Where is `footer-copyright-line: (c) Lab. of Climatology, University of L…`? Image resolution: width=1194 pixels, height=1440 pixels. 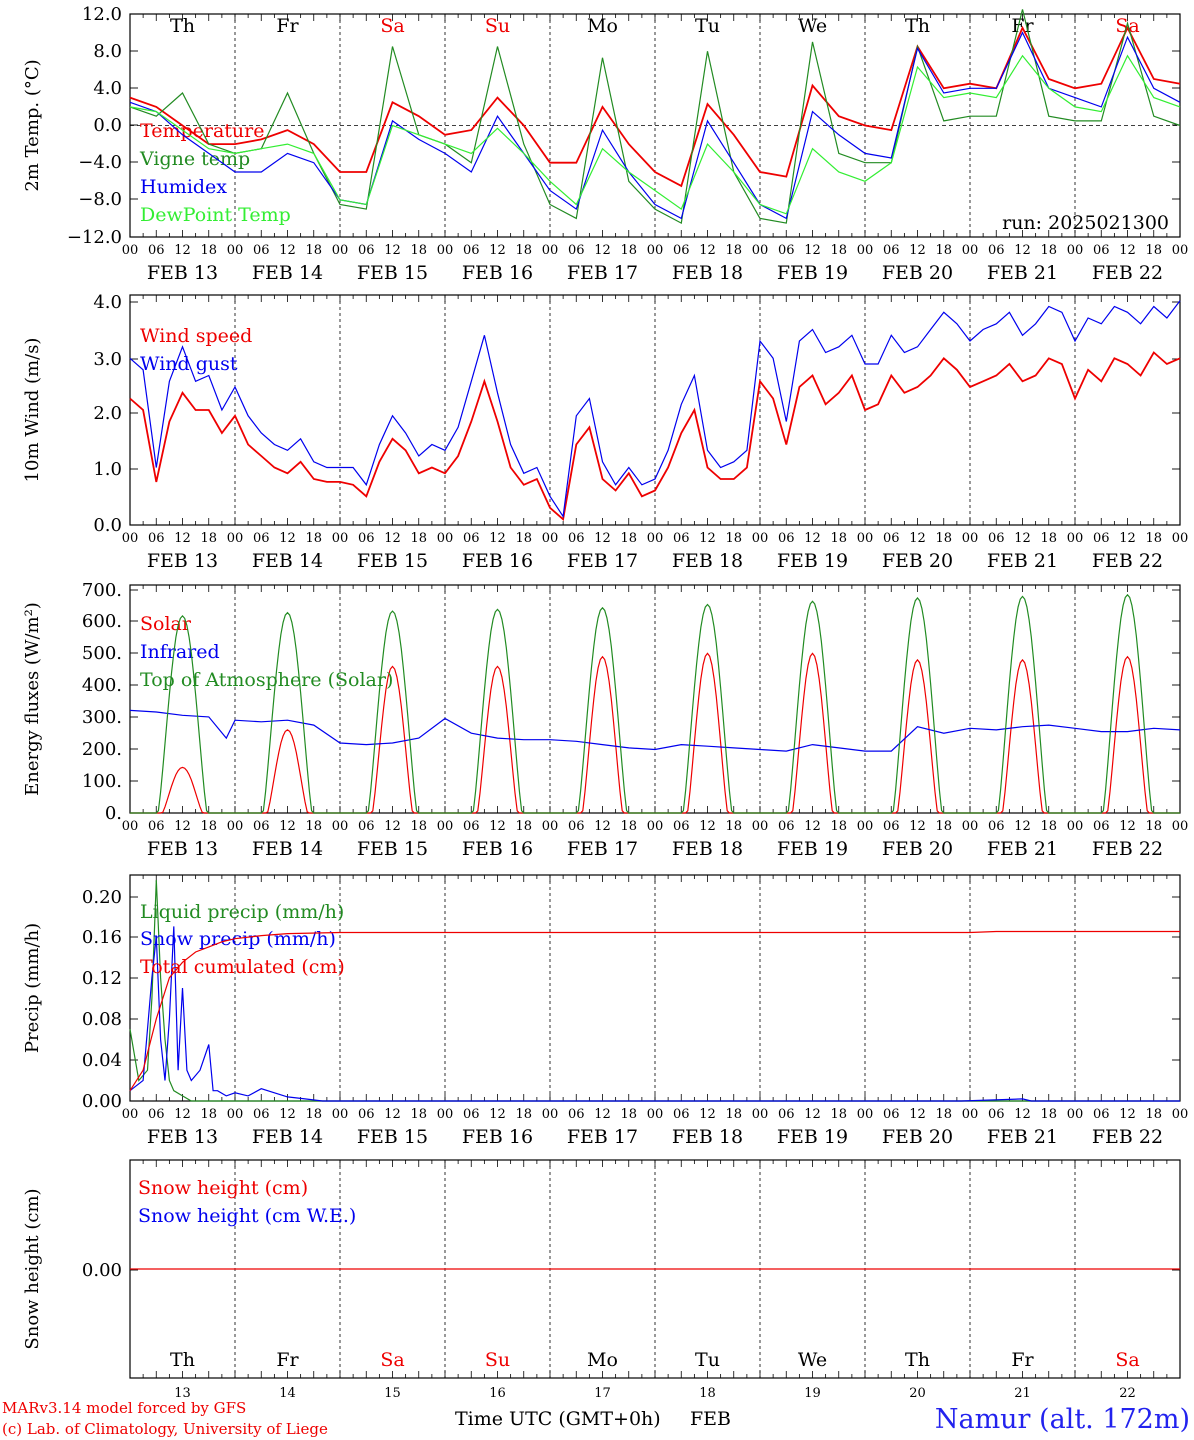 footer-copyright-line: (c) Lab. of Climatology, University of L… is located at coordinates (165, 1429).